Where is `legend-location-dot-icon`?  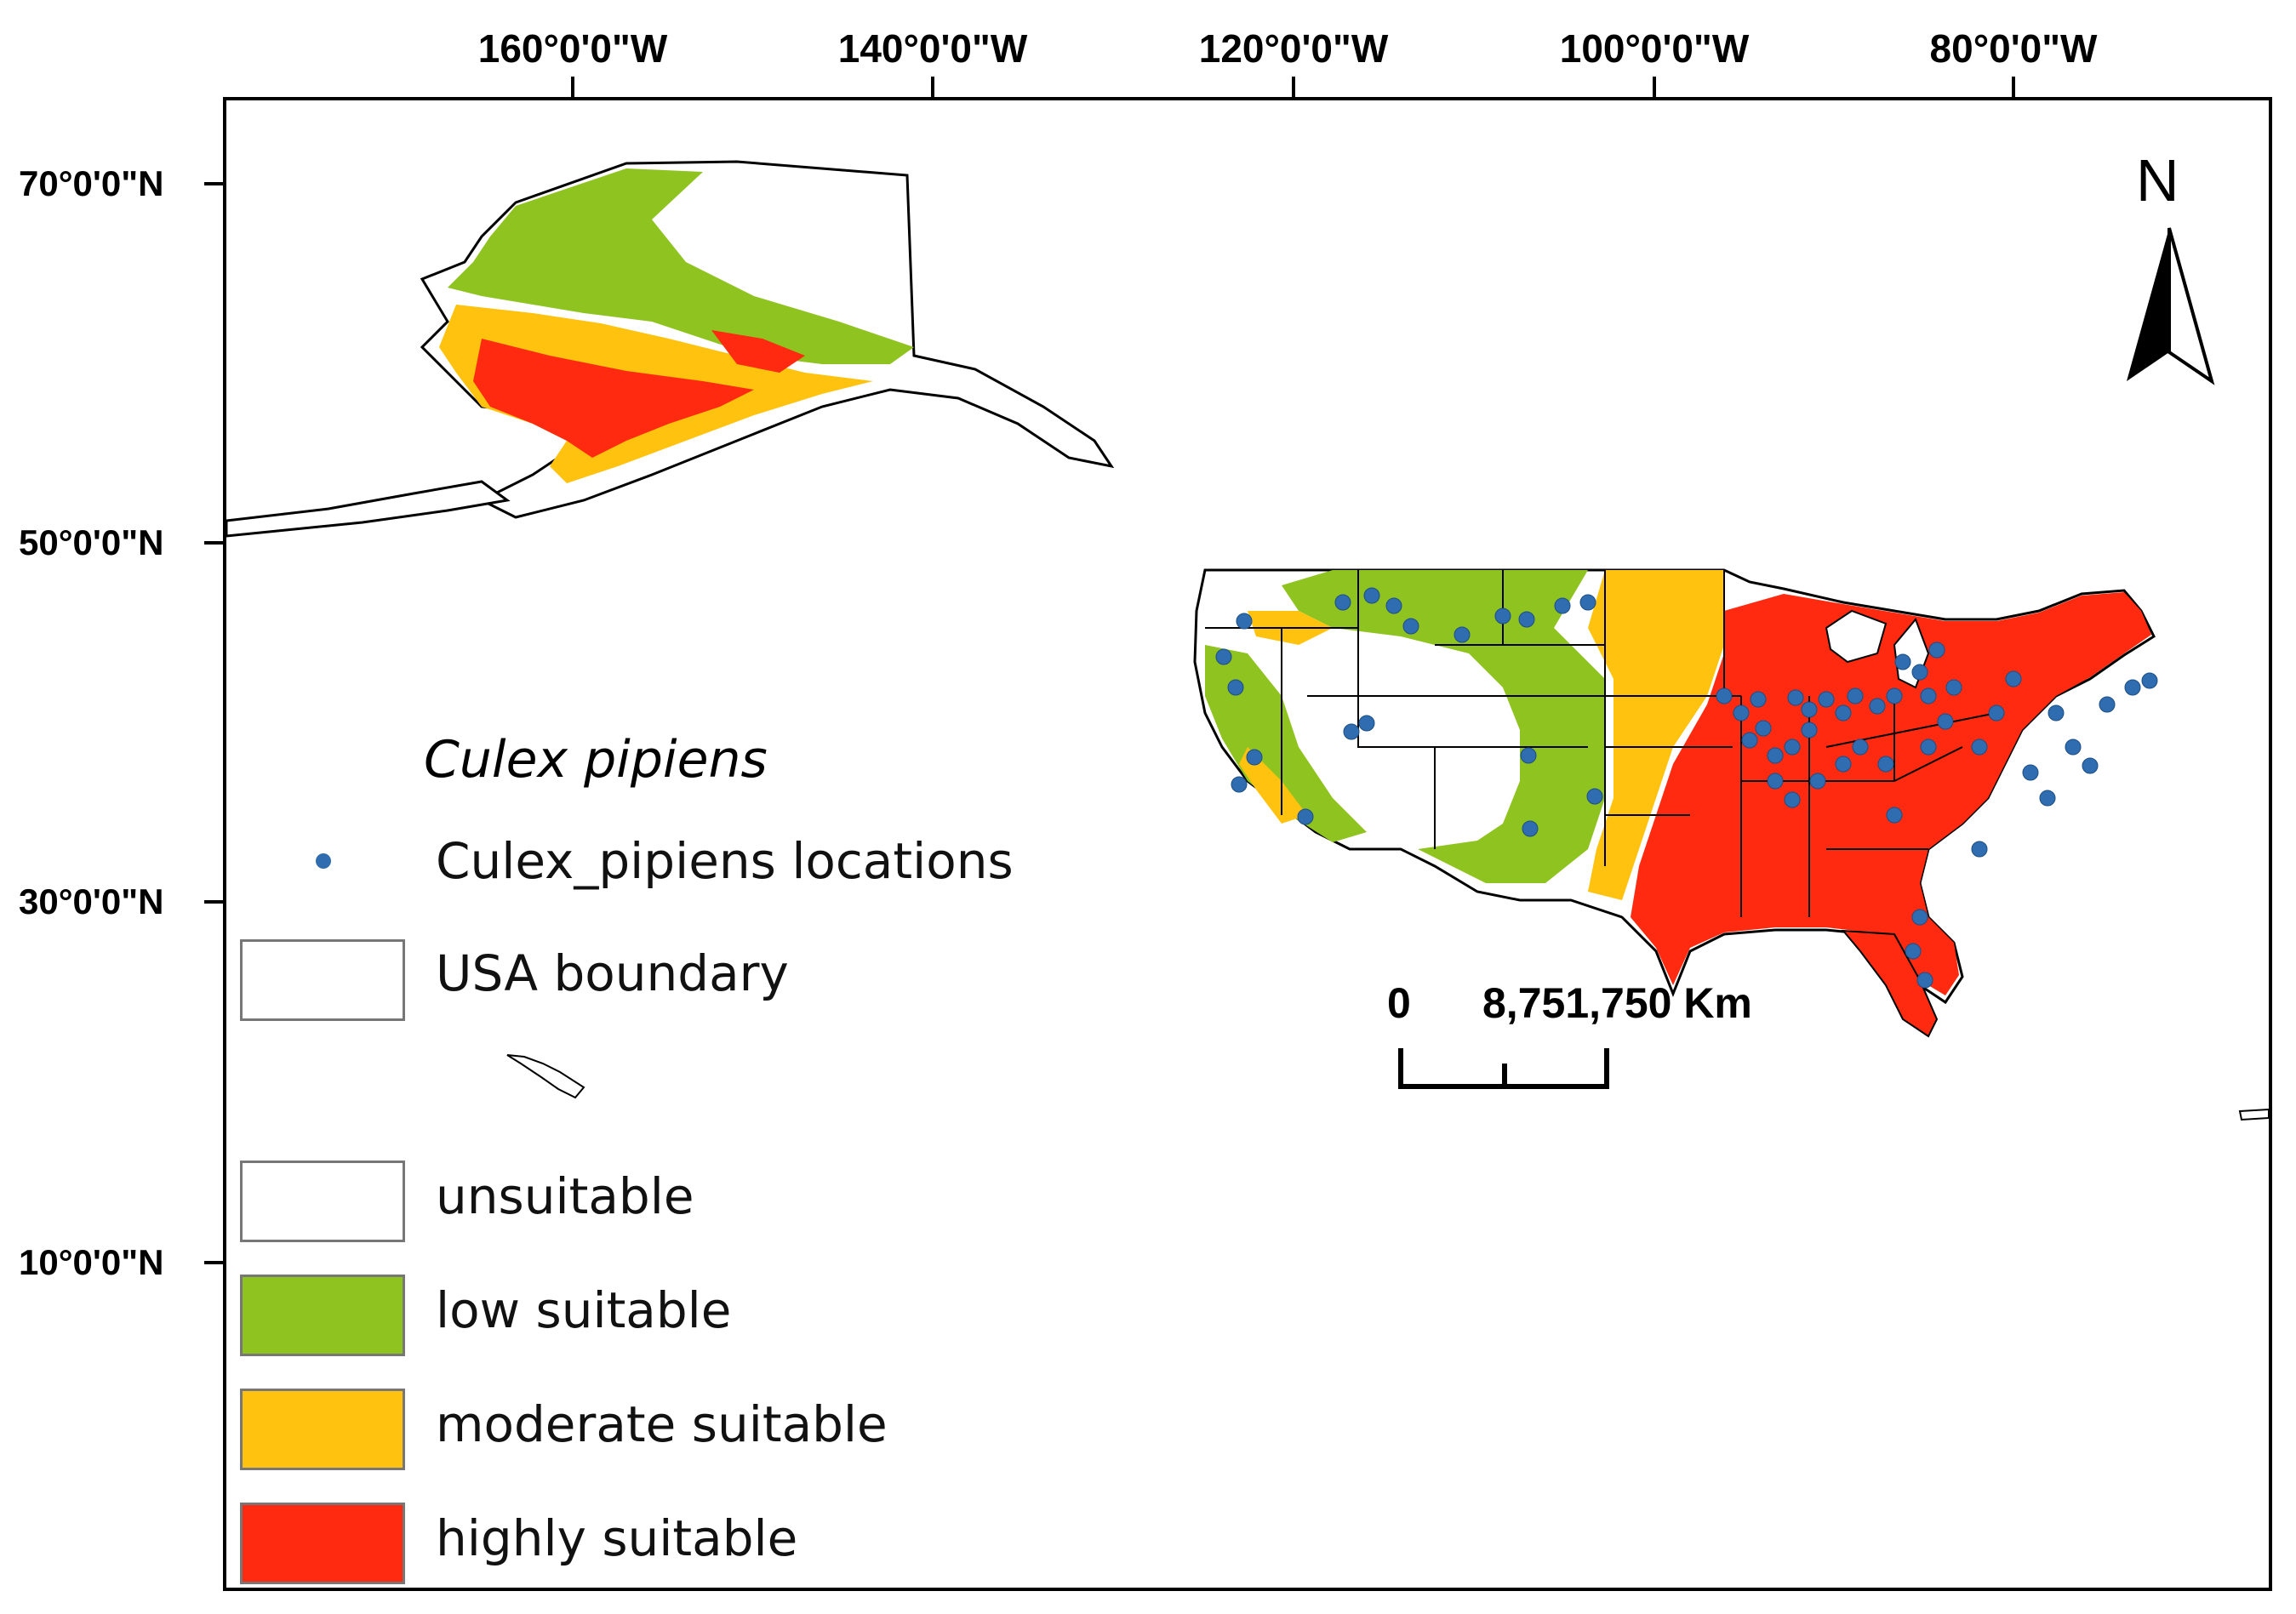 legend-location-dot-icon is located at coordinates (323, 861).